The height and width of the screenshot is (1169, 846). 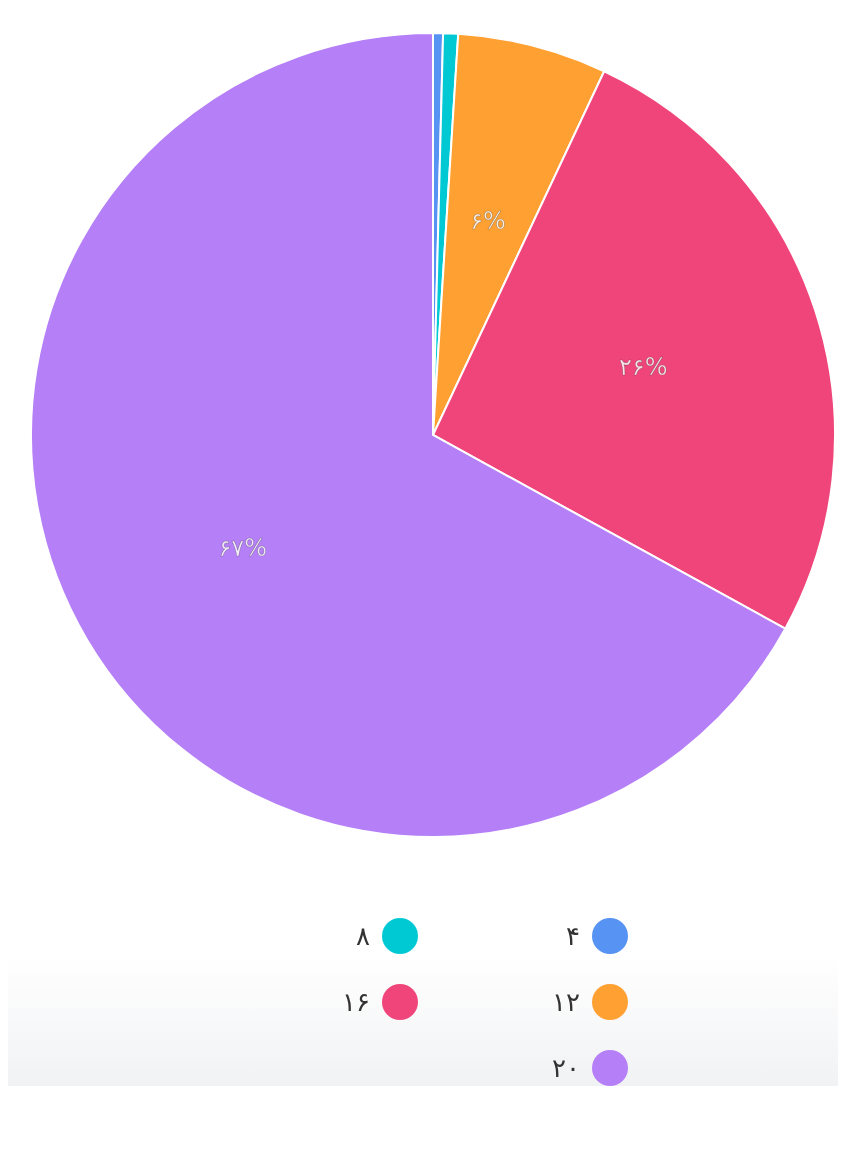 What do you see at coordinates (643, 366) in the screenshot?
I see `data-label: ۲۶%` at bounding box center [643, 366].